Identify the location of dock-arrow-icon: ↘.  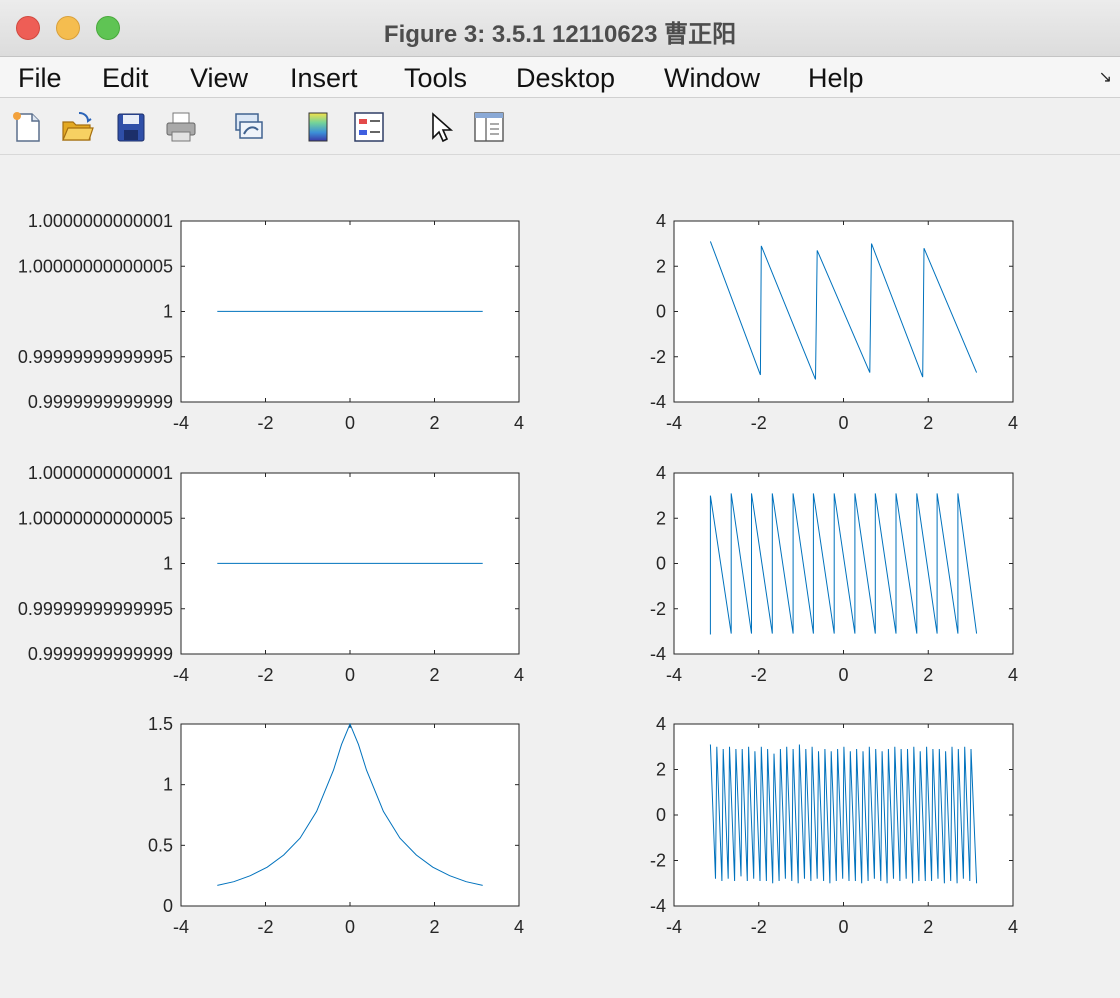
(1105, 77).